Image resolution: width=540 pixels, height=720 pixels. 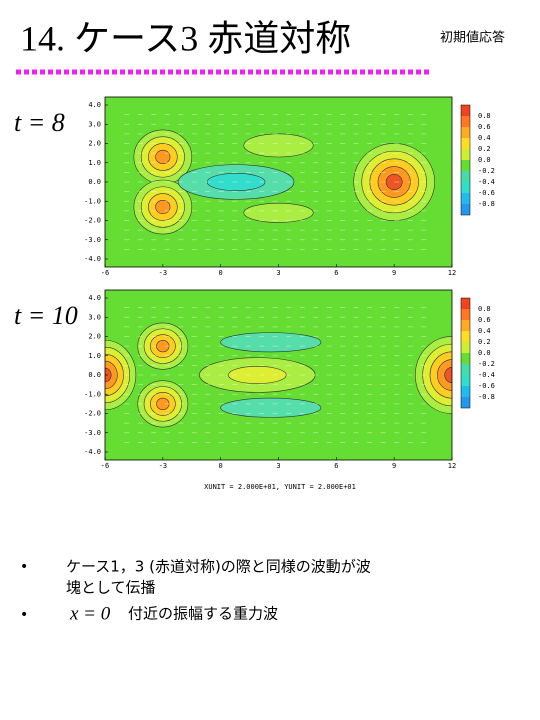 I want to click on unit-caption: XUNIT = 2.000E+01, YUNIT = 2.000E+01, so click(x=280, y=487).